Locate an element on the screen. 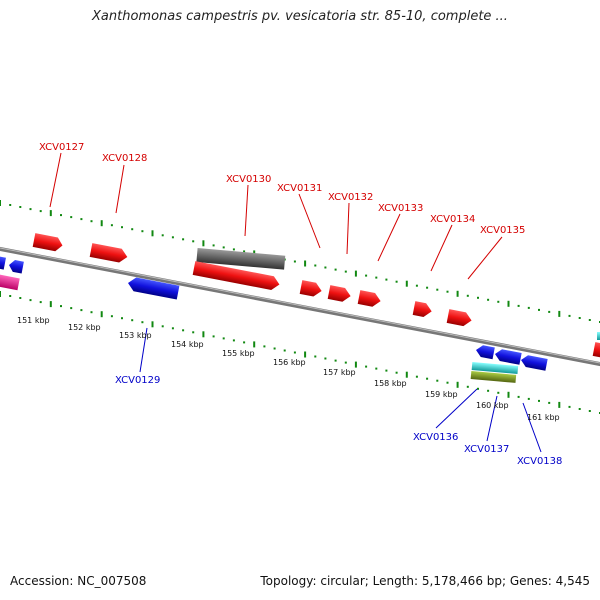 Image resolution: width=600 pixels, height=600 pixels. gene-xcv0131 is located at coordinates (311, 289).